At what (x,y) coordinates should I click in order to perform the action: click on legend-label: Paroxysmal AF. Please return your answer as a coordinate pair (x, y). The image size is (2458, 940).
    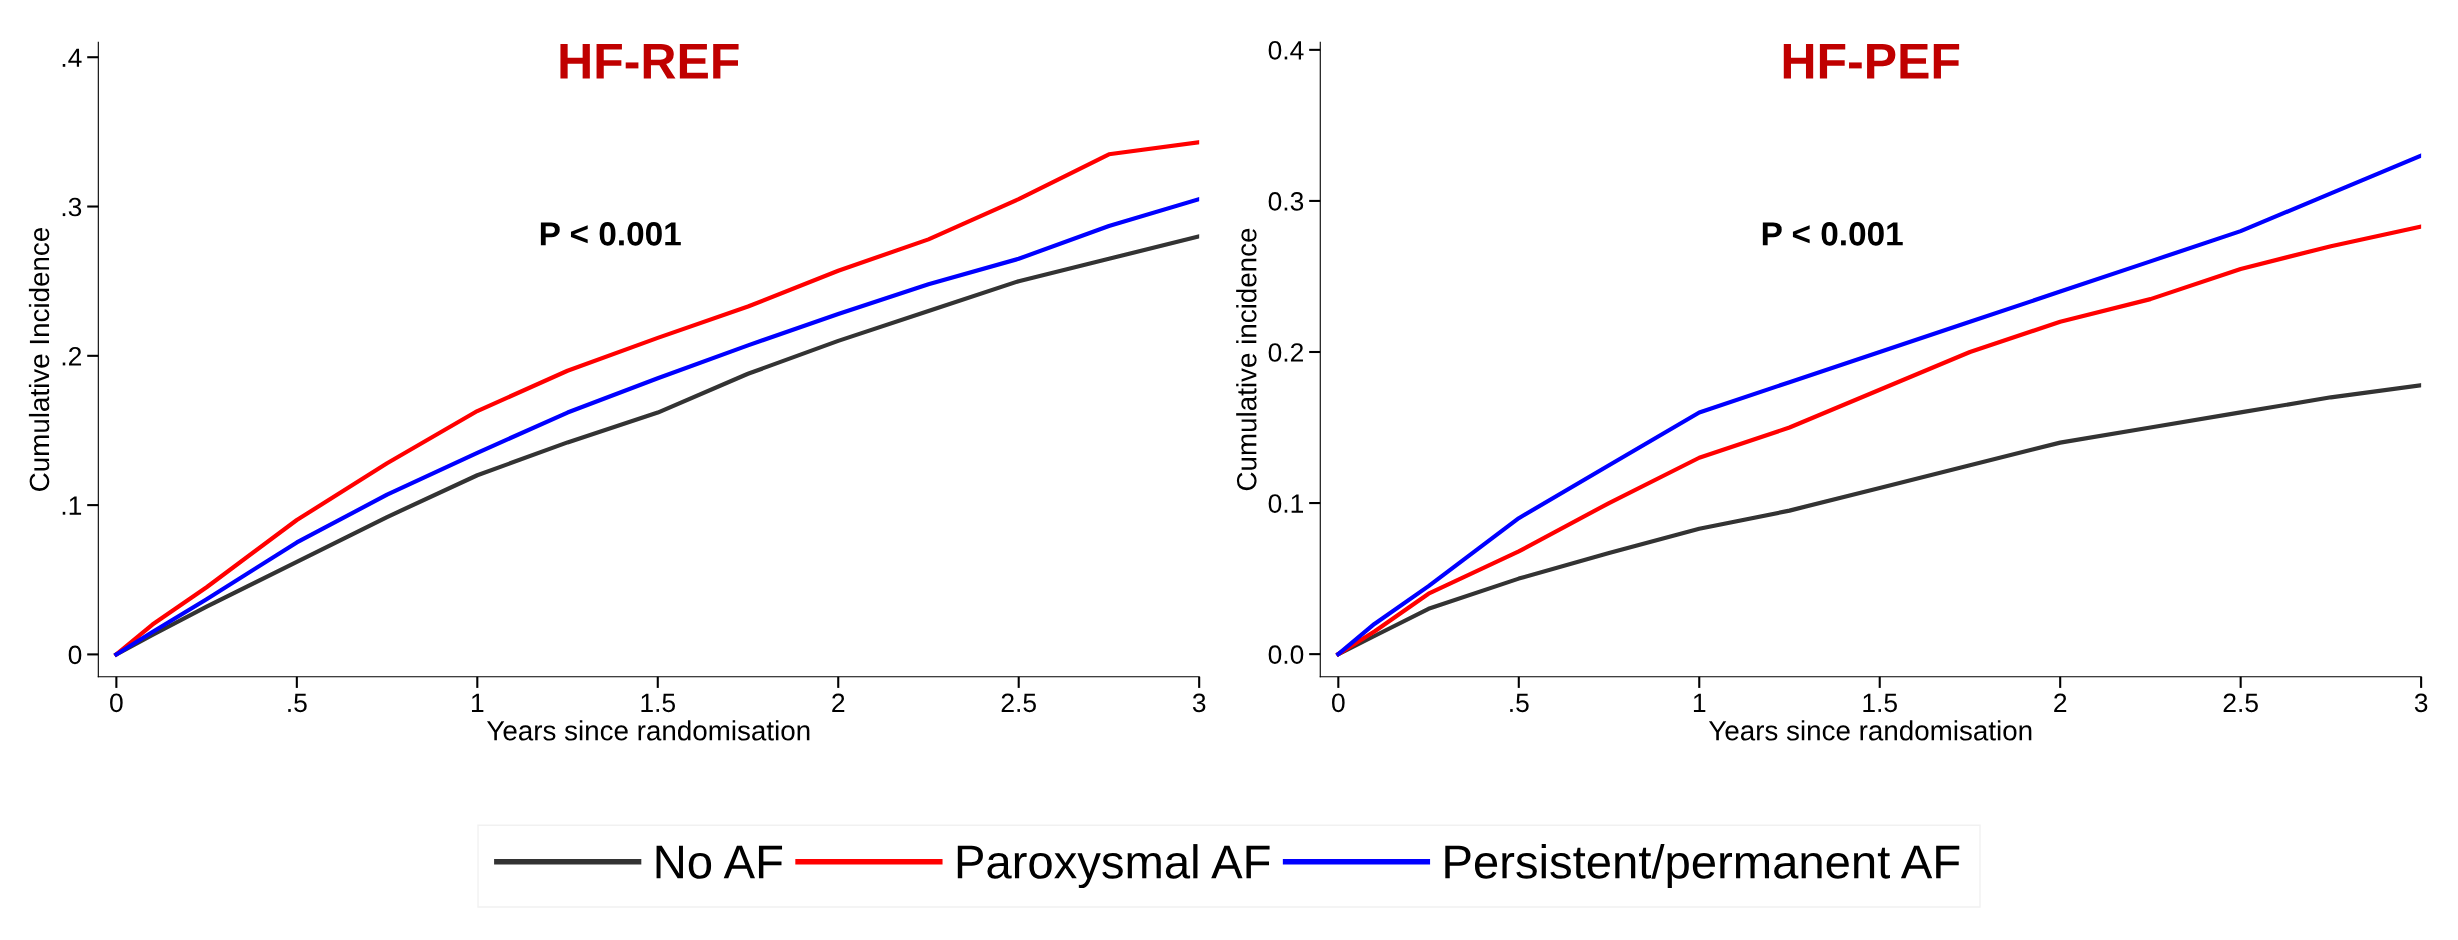
    Looking at the image, I should click on (1113, 866).